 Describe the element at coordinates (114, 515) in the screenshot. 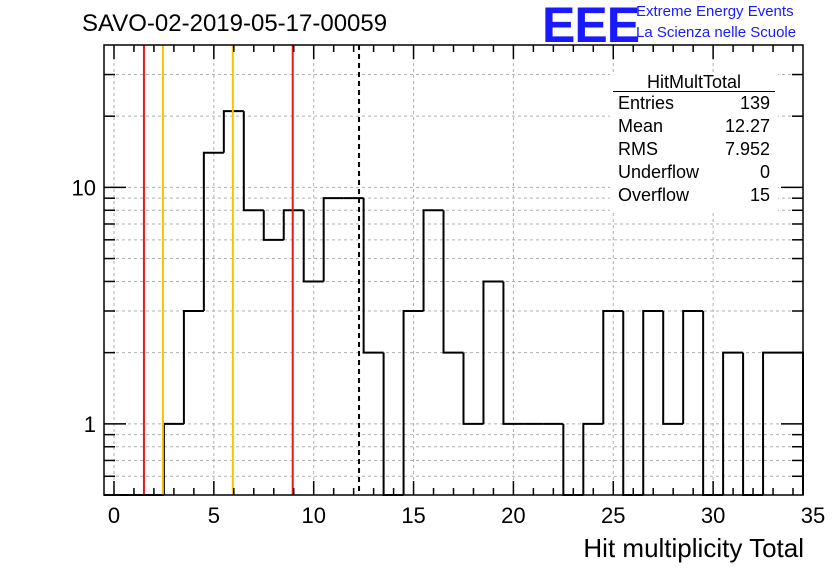

I see `x-tick-label: 0` at that location.